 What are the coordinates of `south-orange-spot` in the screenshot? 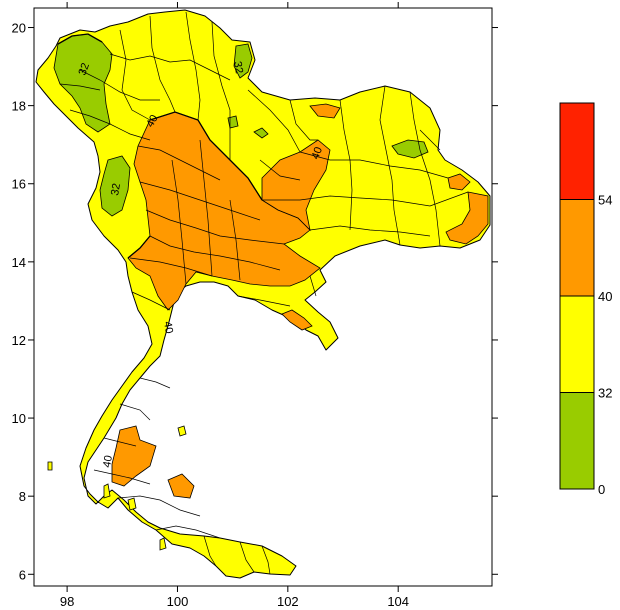 It's located at (181, 486).